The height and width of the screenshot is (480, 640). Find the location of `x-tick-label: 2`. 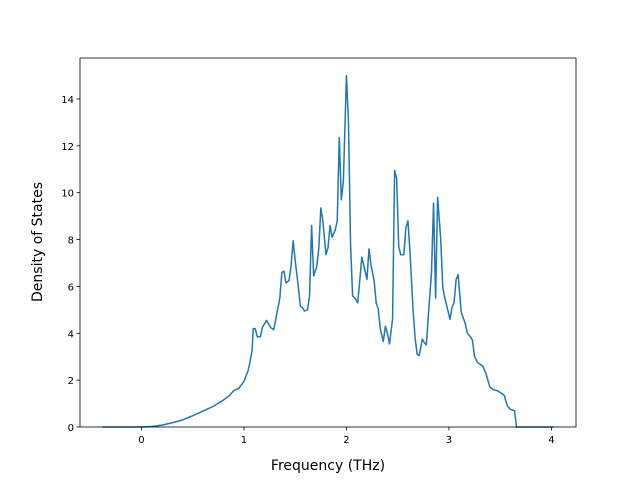

x-tick-label: 2 is located at coordinates (346, 440).